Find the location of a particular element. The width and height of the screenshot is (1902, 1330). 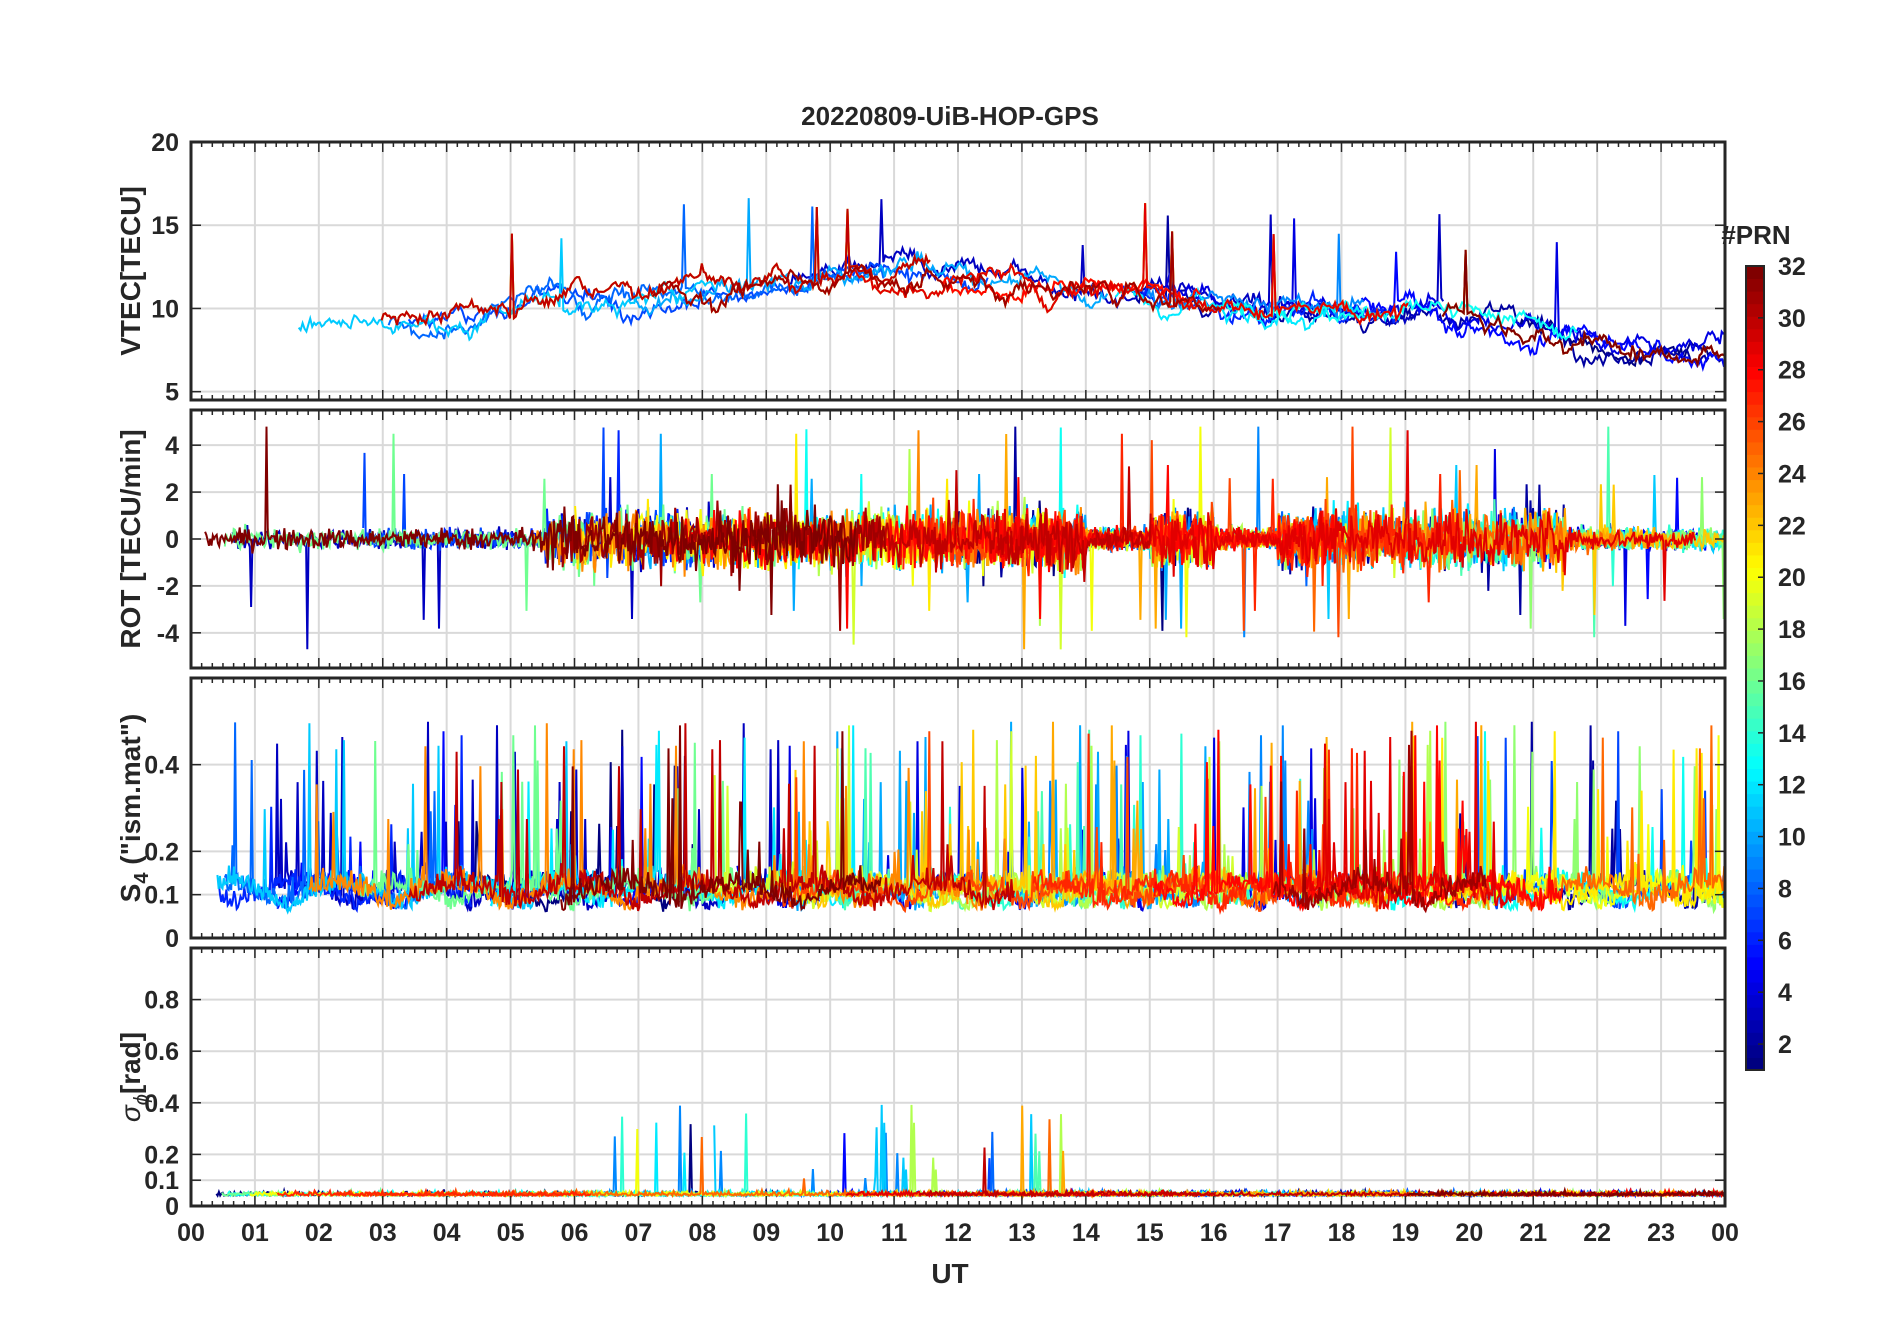

y-tick-label: -4 is located at coordinates (168, 634).